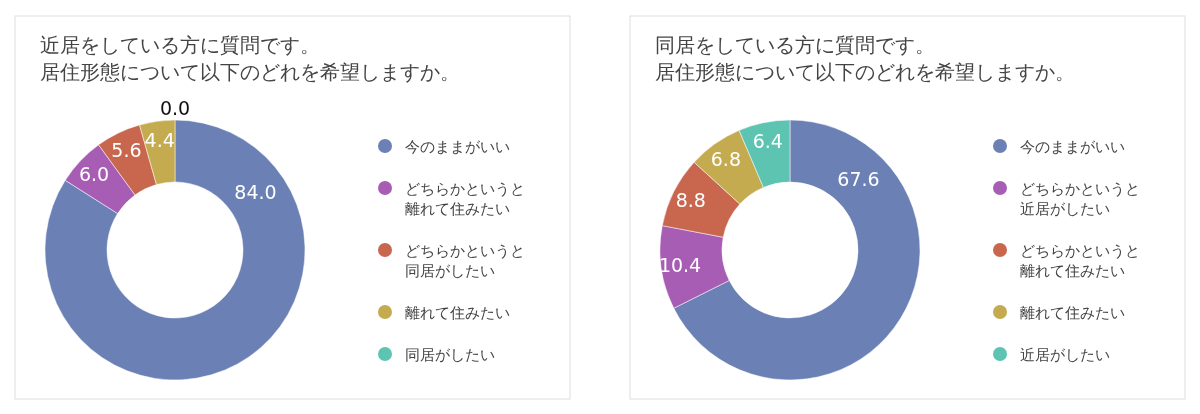 The image size is (1200, 414). Describe the element at coordinates (690, 200) in the screenshot. I see `data-label: 8.8` at that location.